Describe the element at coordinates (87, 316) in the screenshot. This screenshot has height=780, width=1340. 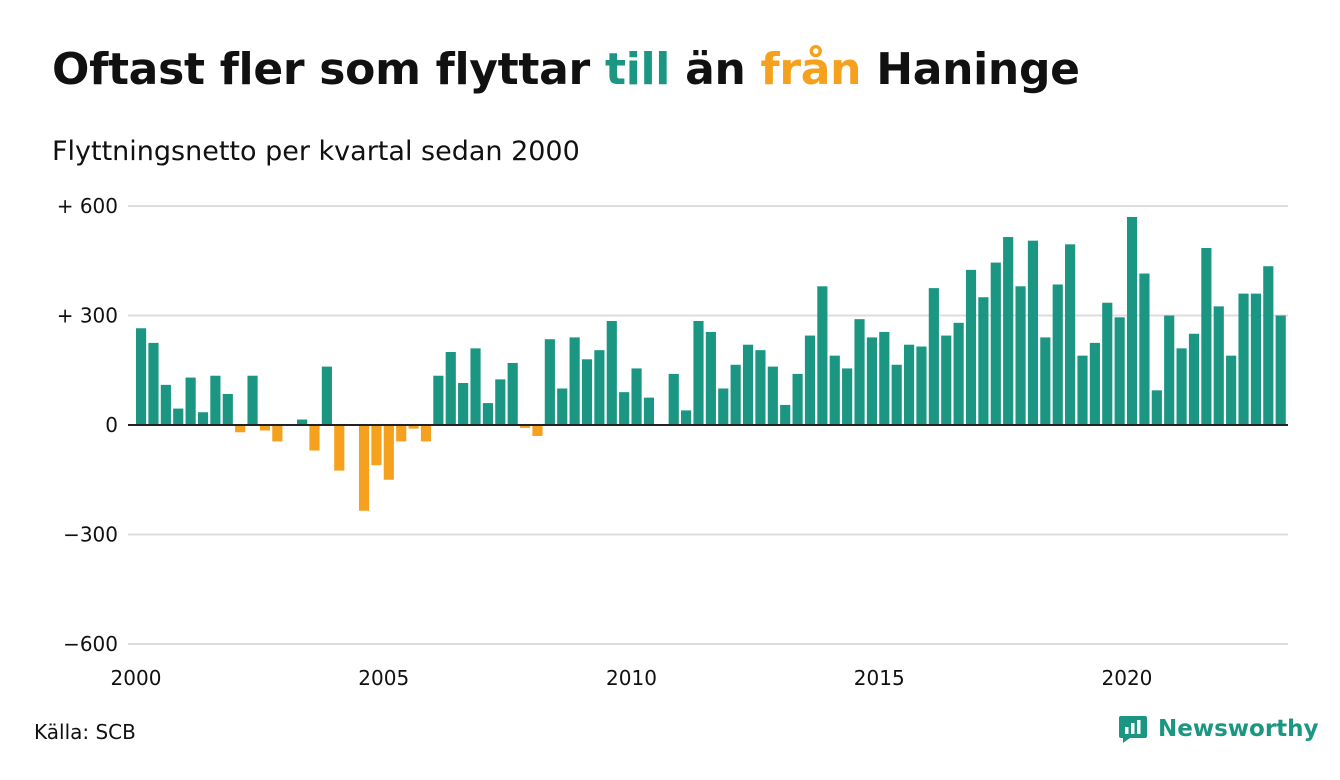
I see `y-tick-label: + 300` at that location.